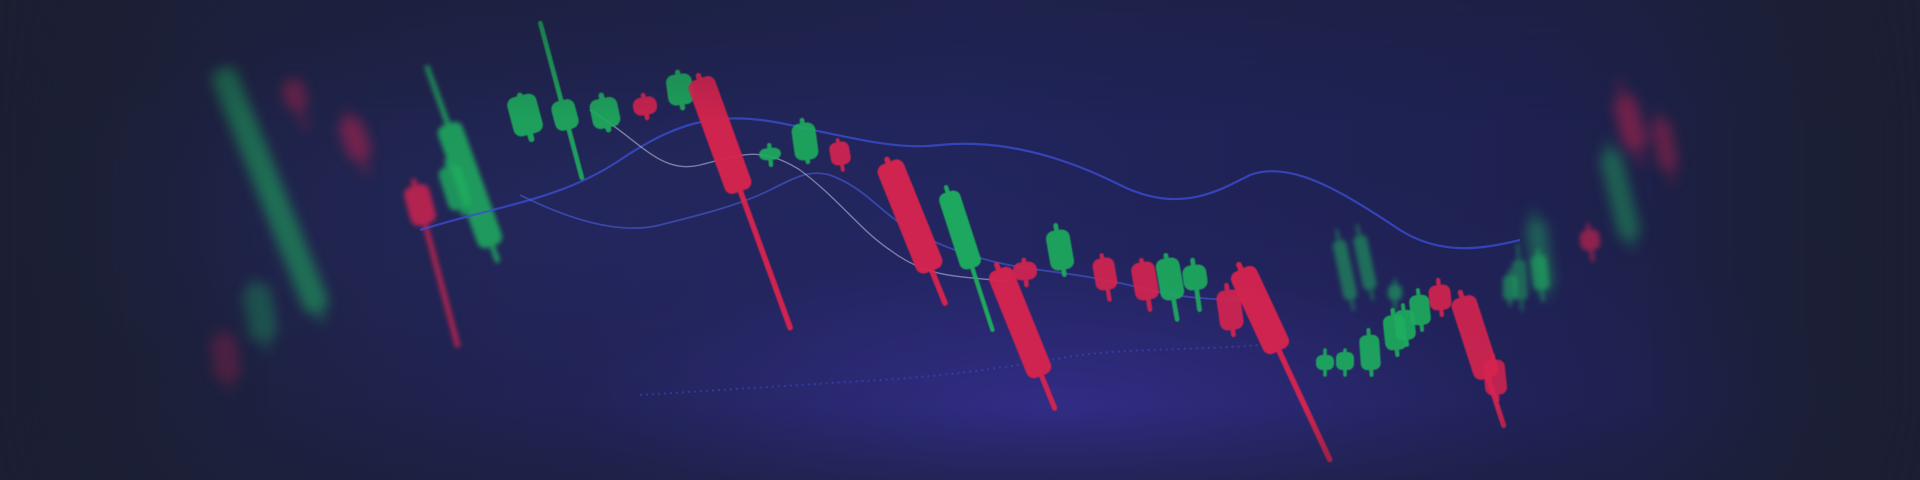  I want to click on candle-wick, so click(561, 100).